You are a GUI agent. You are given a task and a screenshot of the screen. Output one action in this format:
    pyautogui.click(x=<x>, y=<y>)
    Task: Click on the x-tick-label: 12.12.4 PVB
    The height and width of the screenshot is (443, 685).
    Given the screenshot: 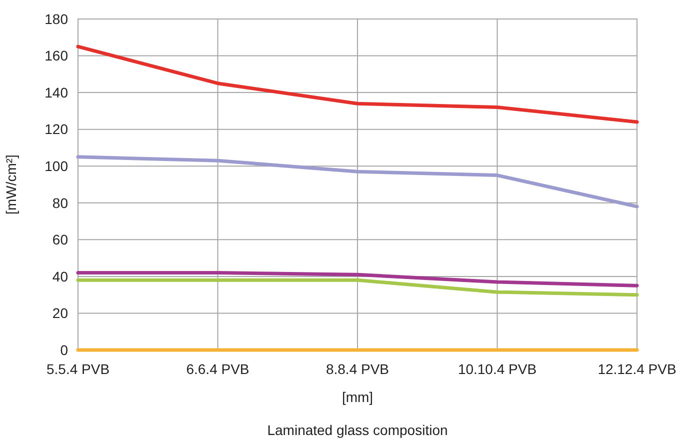 What is the action you would take?
    pyautogui.click(x=637, y=369)
    